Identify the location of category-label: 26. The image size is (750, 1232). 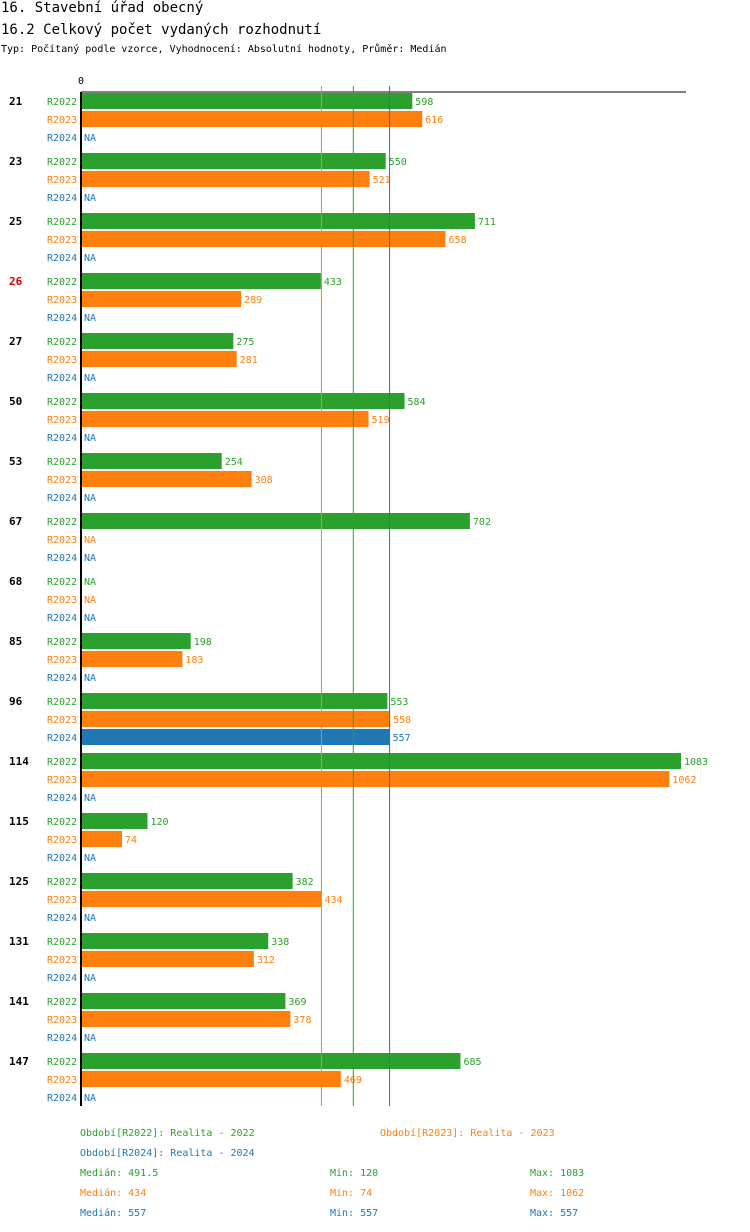
(16, 281).